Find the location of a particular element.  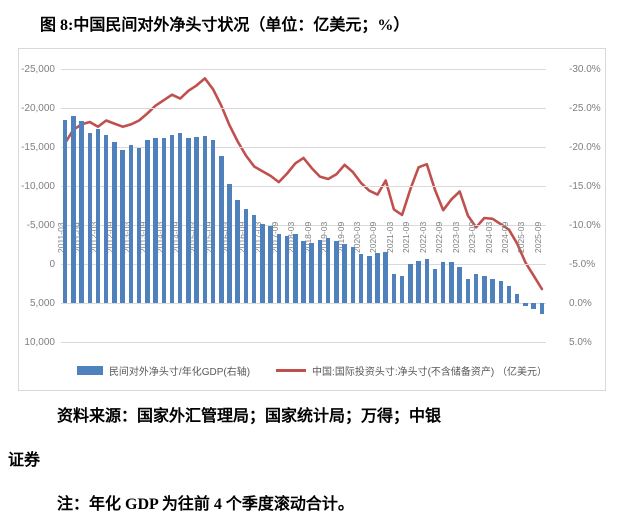

x-axis-tick: 2024-03 is located at coordinates (488, 237).